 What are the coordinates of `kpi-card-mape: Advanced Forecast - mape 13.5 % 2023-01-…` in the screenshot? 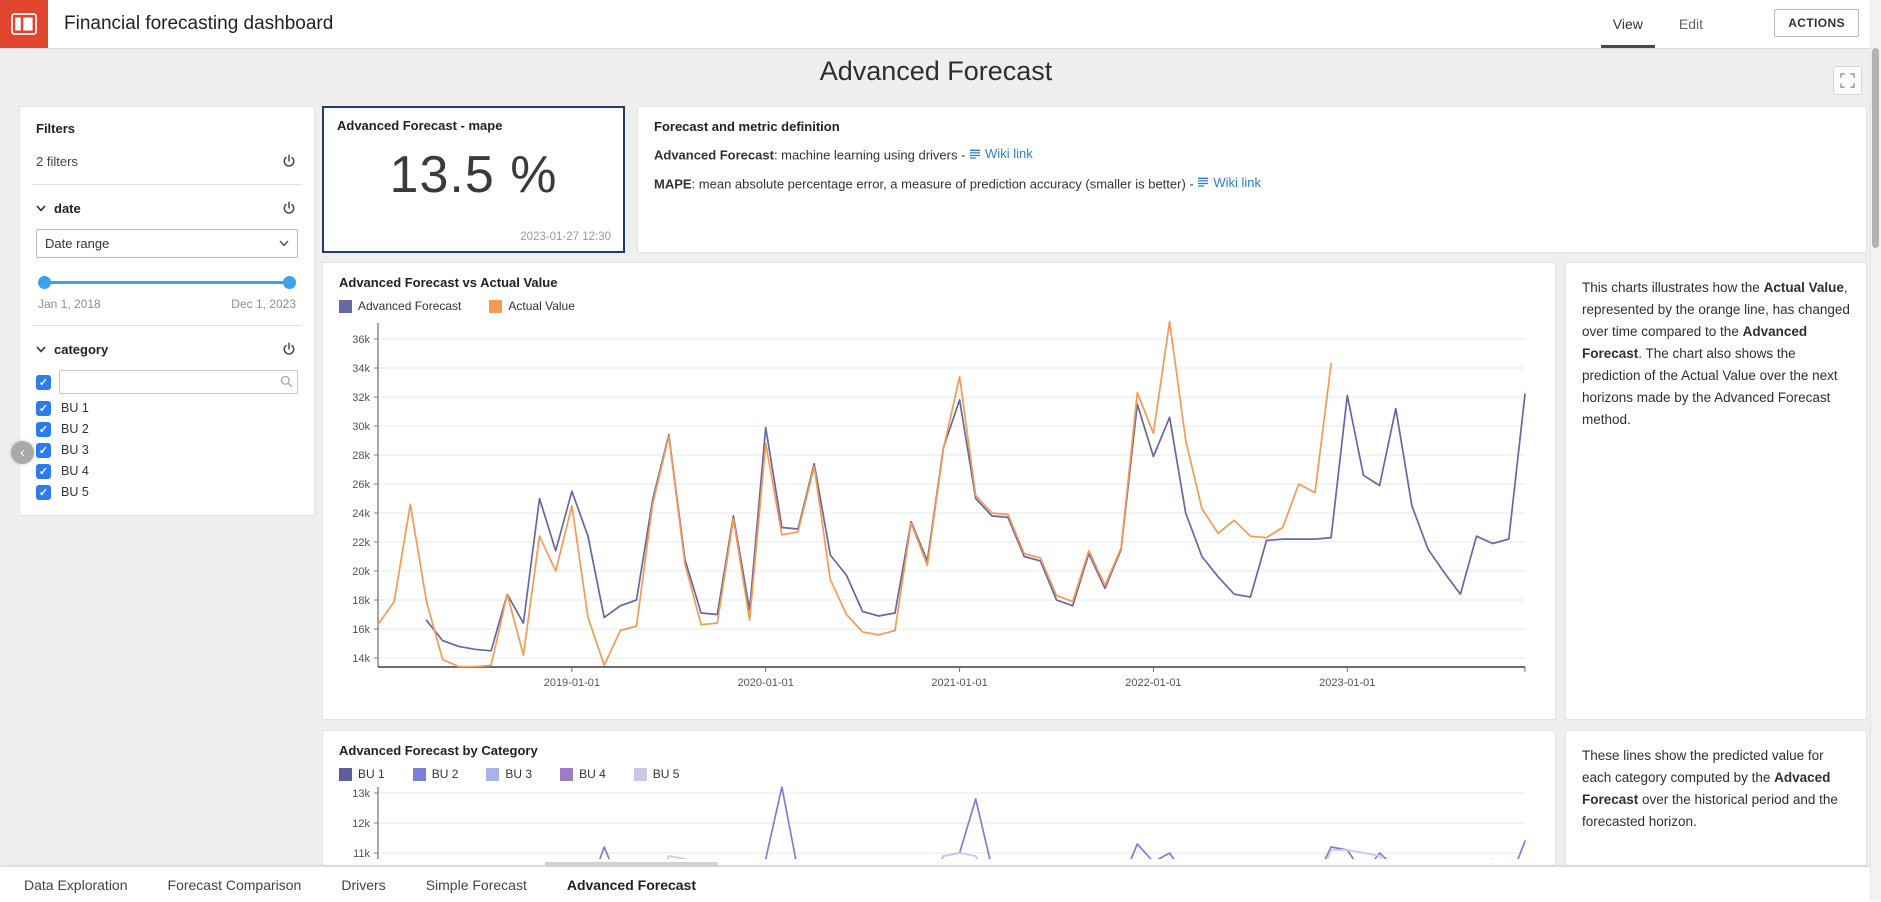 It's located at (473, 179).